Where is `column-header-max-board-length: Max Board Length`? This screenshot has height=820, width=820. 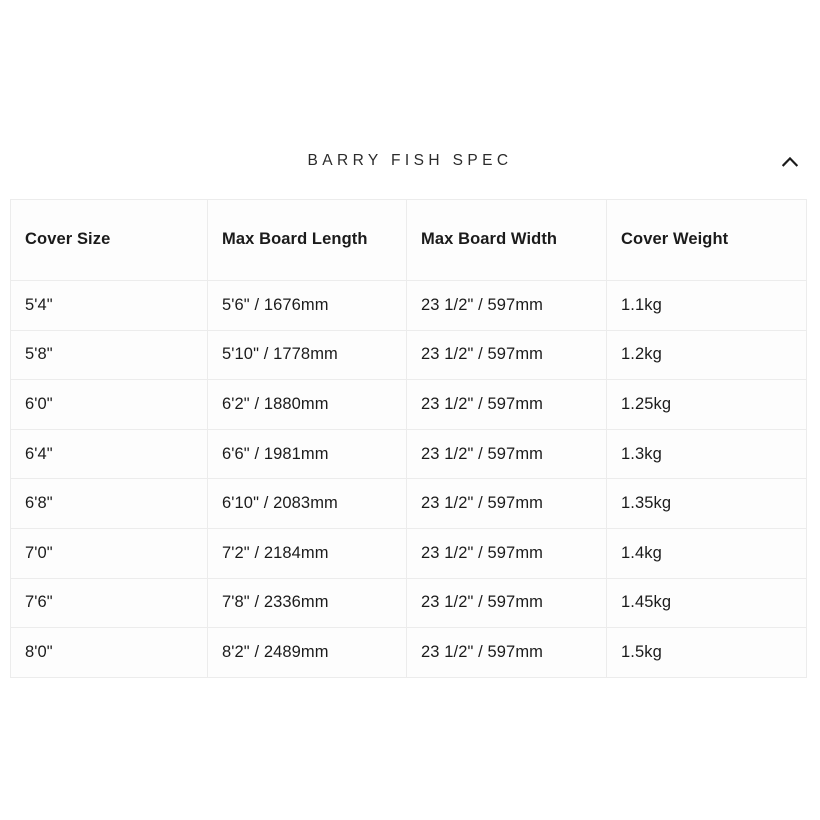 column-header-max-board-length: Max Board Length is located at coordinates (307, 240).